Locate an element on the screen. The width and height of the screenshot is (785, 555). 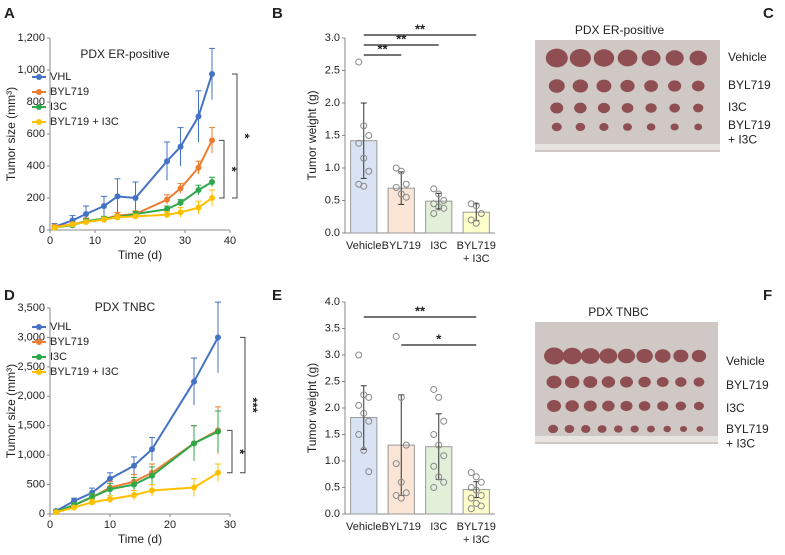
row-label: I3C is located at coordinates (735, 408).